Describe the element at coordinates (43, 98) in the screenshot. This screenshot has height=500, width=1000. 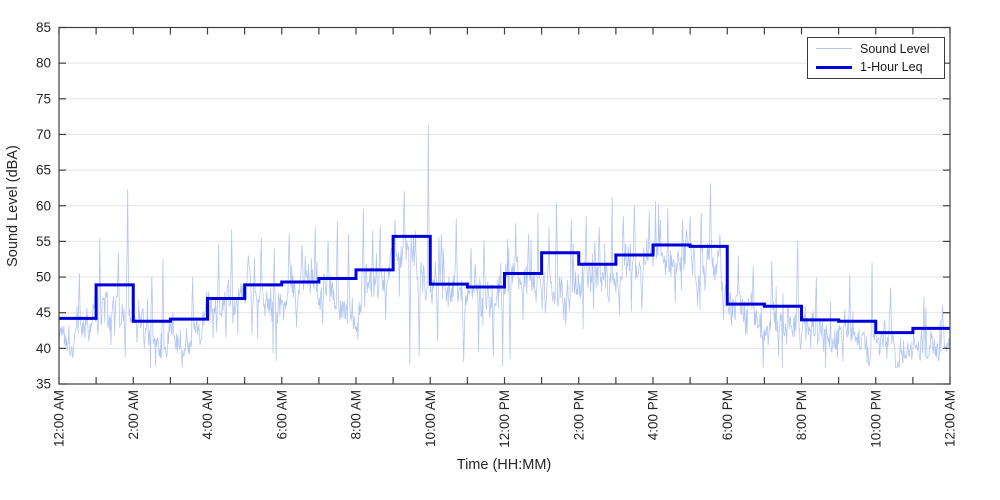
I see `y-tick-label: 75` at that location.